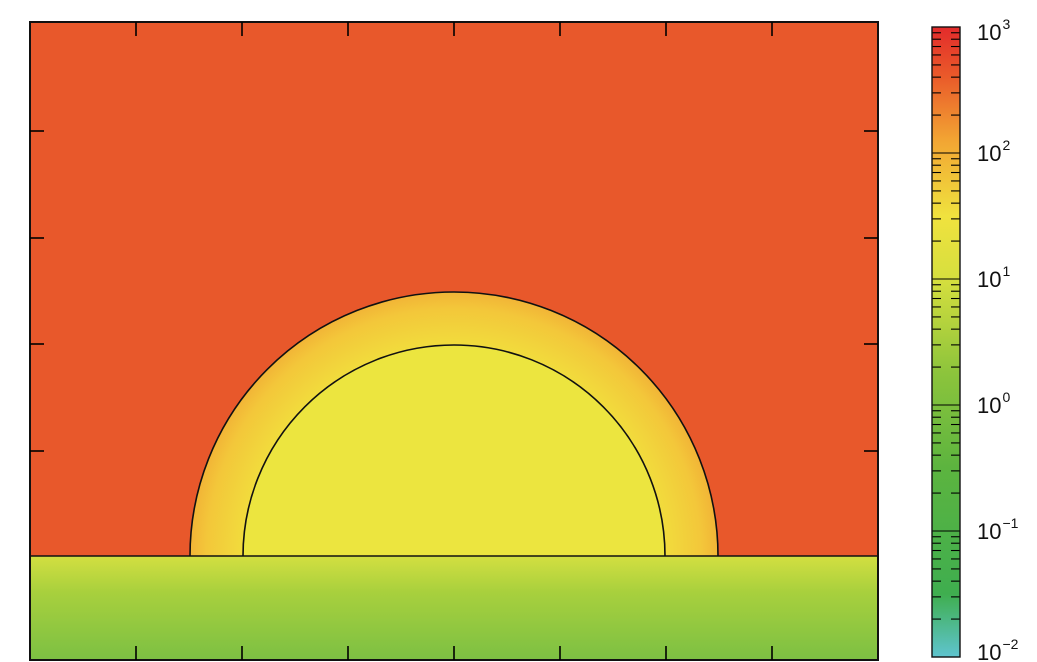 The width and height of the screenshot is (1037, 662). I want to click on colorbar-tick-label: 10⁻¹, so click(998, 529).